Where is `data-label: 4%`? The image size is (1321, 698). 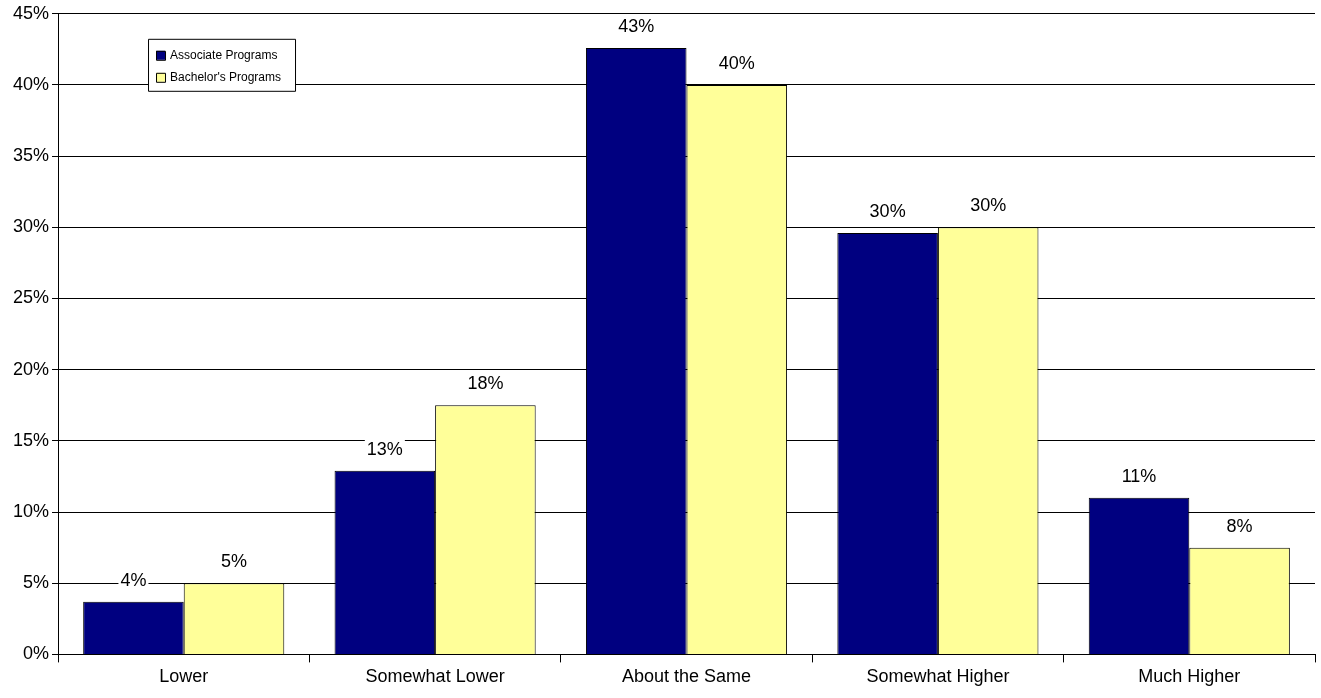 data-label: 4% is located at coordinates (133, 579).